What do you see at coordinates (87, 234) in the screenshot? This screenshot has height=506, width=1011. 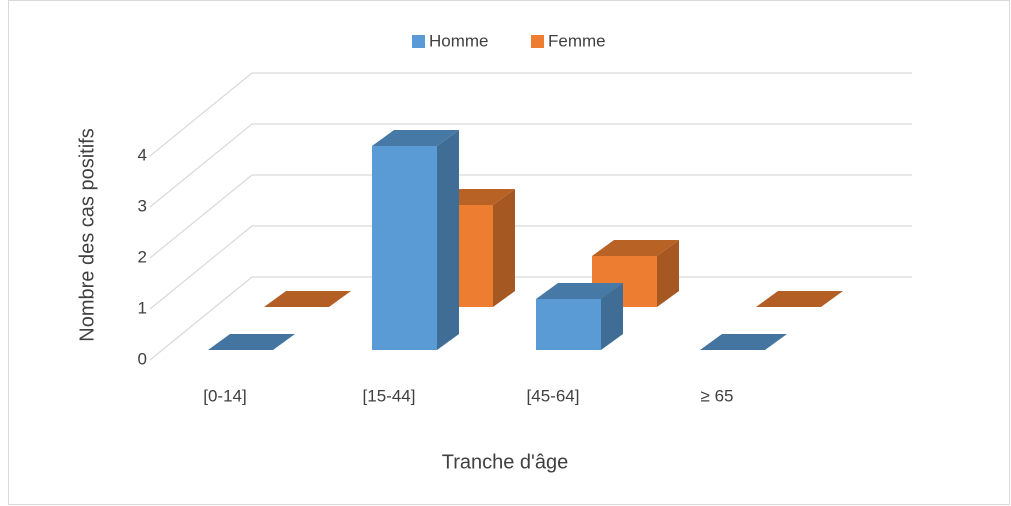 I see `y-axis-label: Nombre des cas positifs` at bounding box center [87, 234].